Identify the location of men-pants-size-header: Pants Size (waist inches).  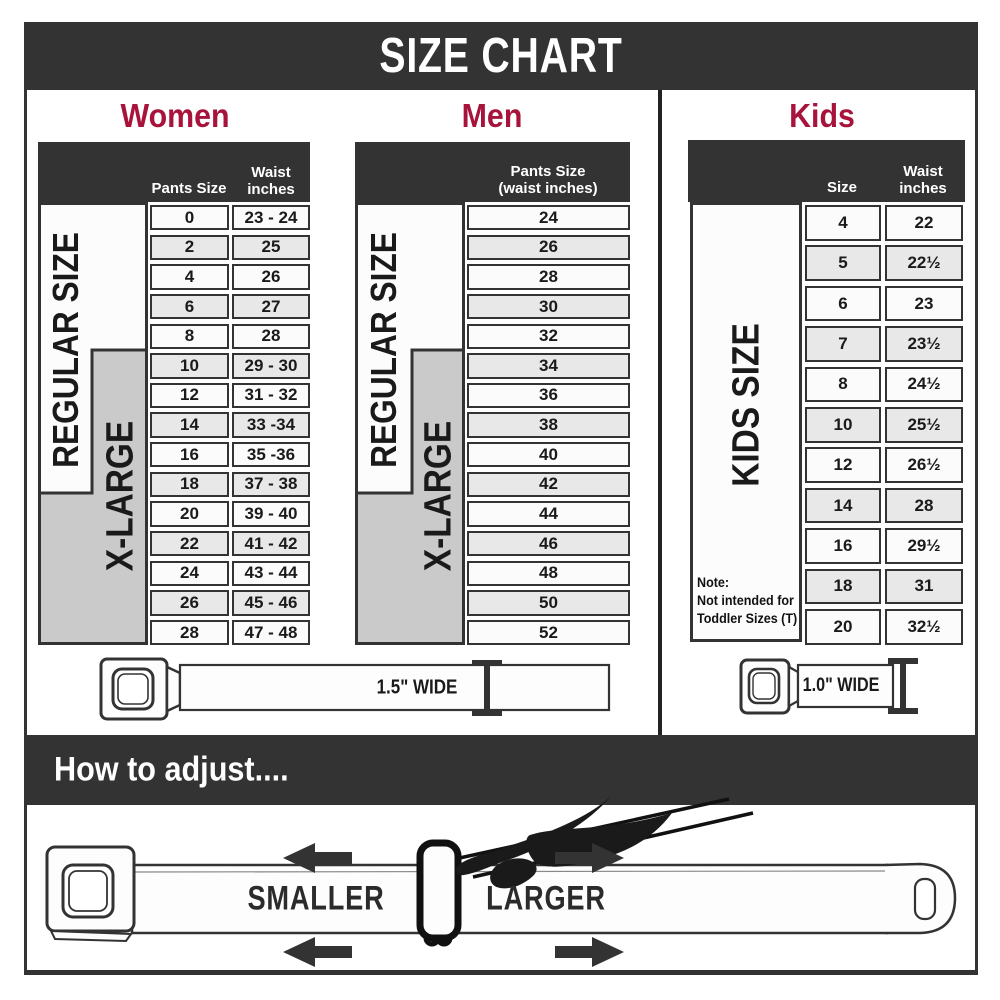
(548, 180).